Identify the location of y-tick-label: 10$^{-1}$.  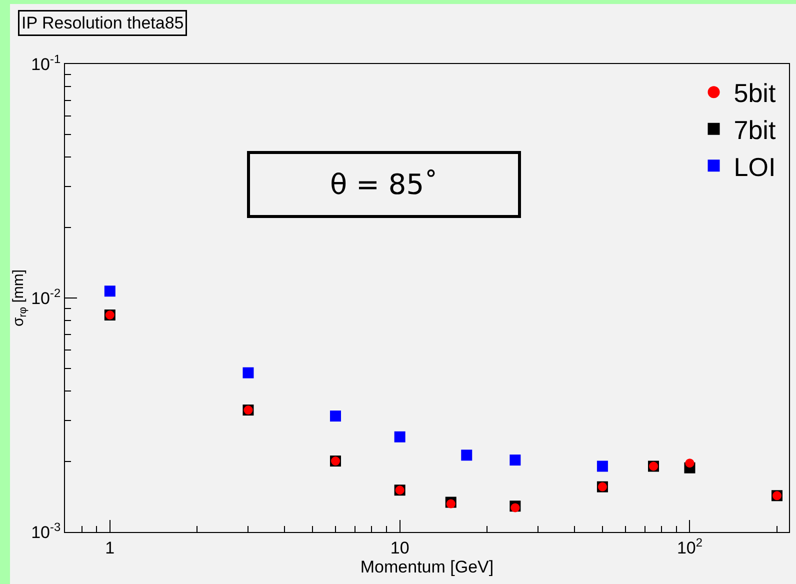
(46, 63).